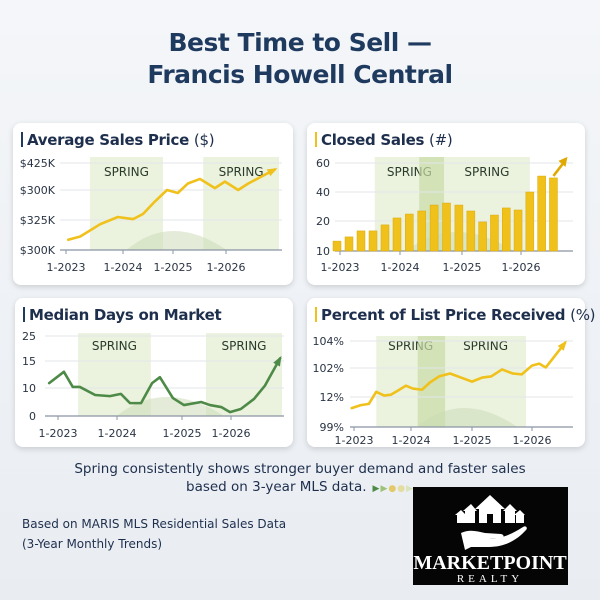  What do you see at coordinates (451, 372) in the screenshot?
I see `panel-percent-list-price: Percent of List Price Received (%)` at bounding box center [451, 372].